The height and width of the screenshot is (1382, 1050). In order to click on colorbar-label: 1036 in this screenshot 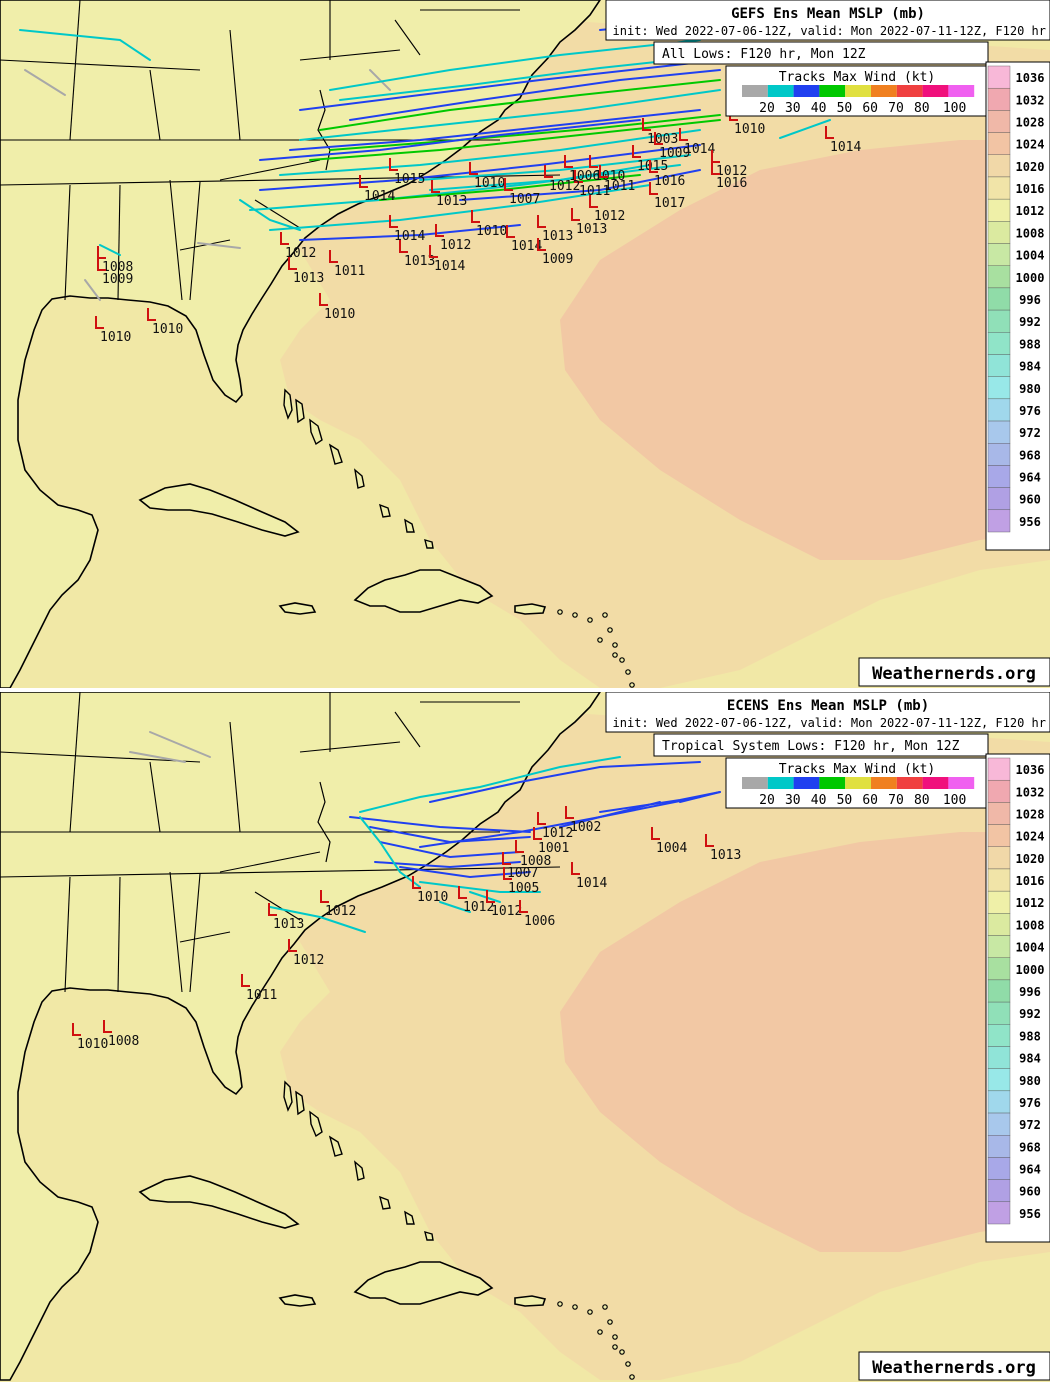, I will do `click(1030, 770)`.